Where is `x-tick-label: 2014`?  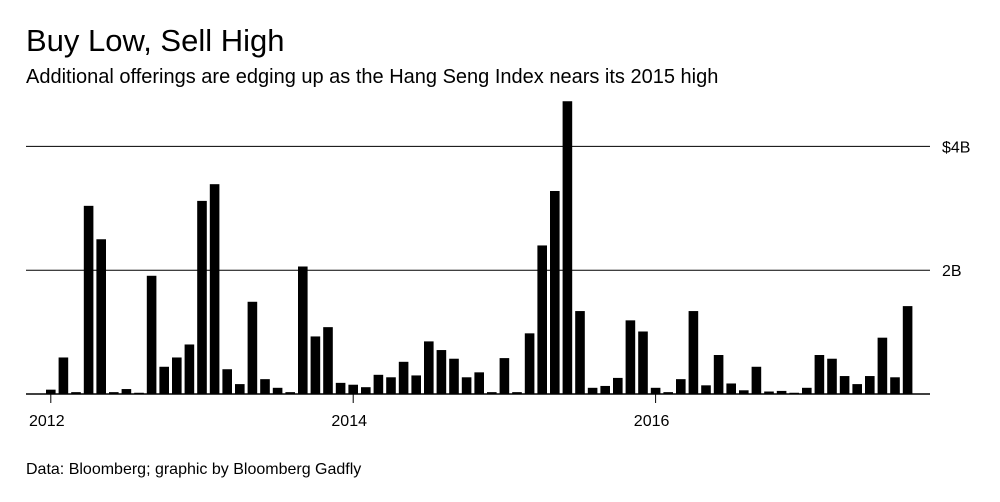 x-tick-label: 2014 is located at coordinates (349, 421).